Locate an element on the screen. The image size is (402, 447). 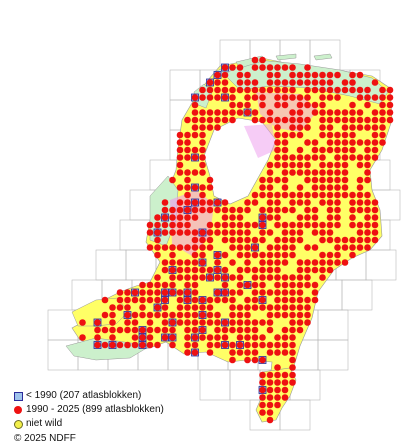
atlas-grid-cell is located at coordinates (381, 265).